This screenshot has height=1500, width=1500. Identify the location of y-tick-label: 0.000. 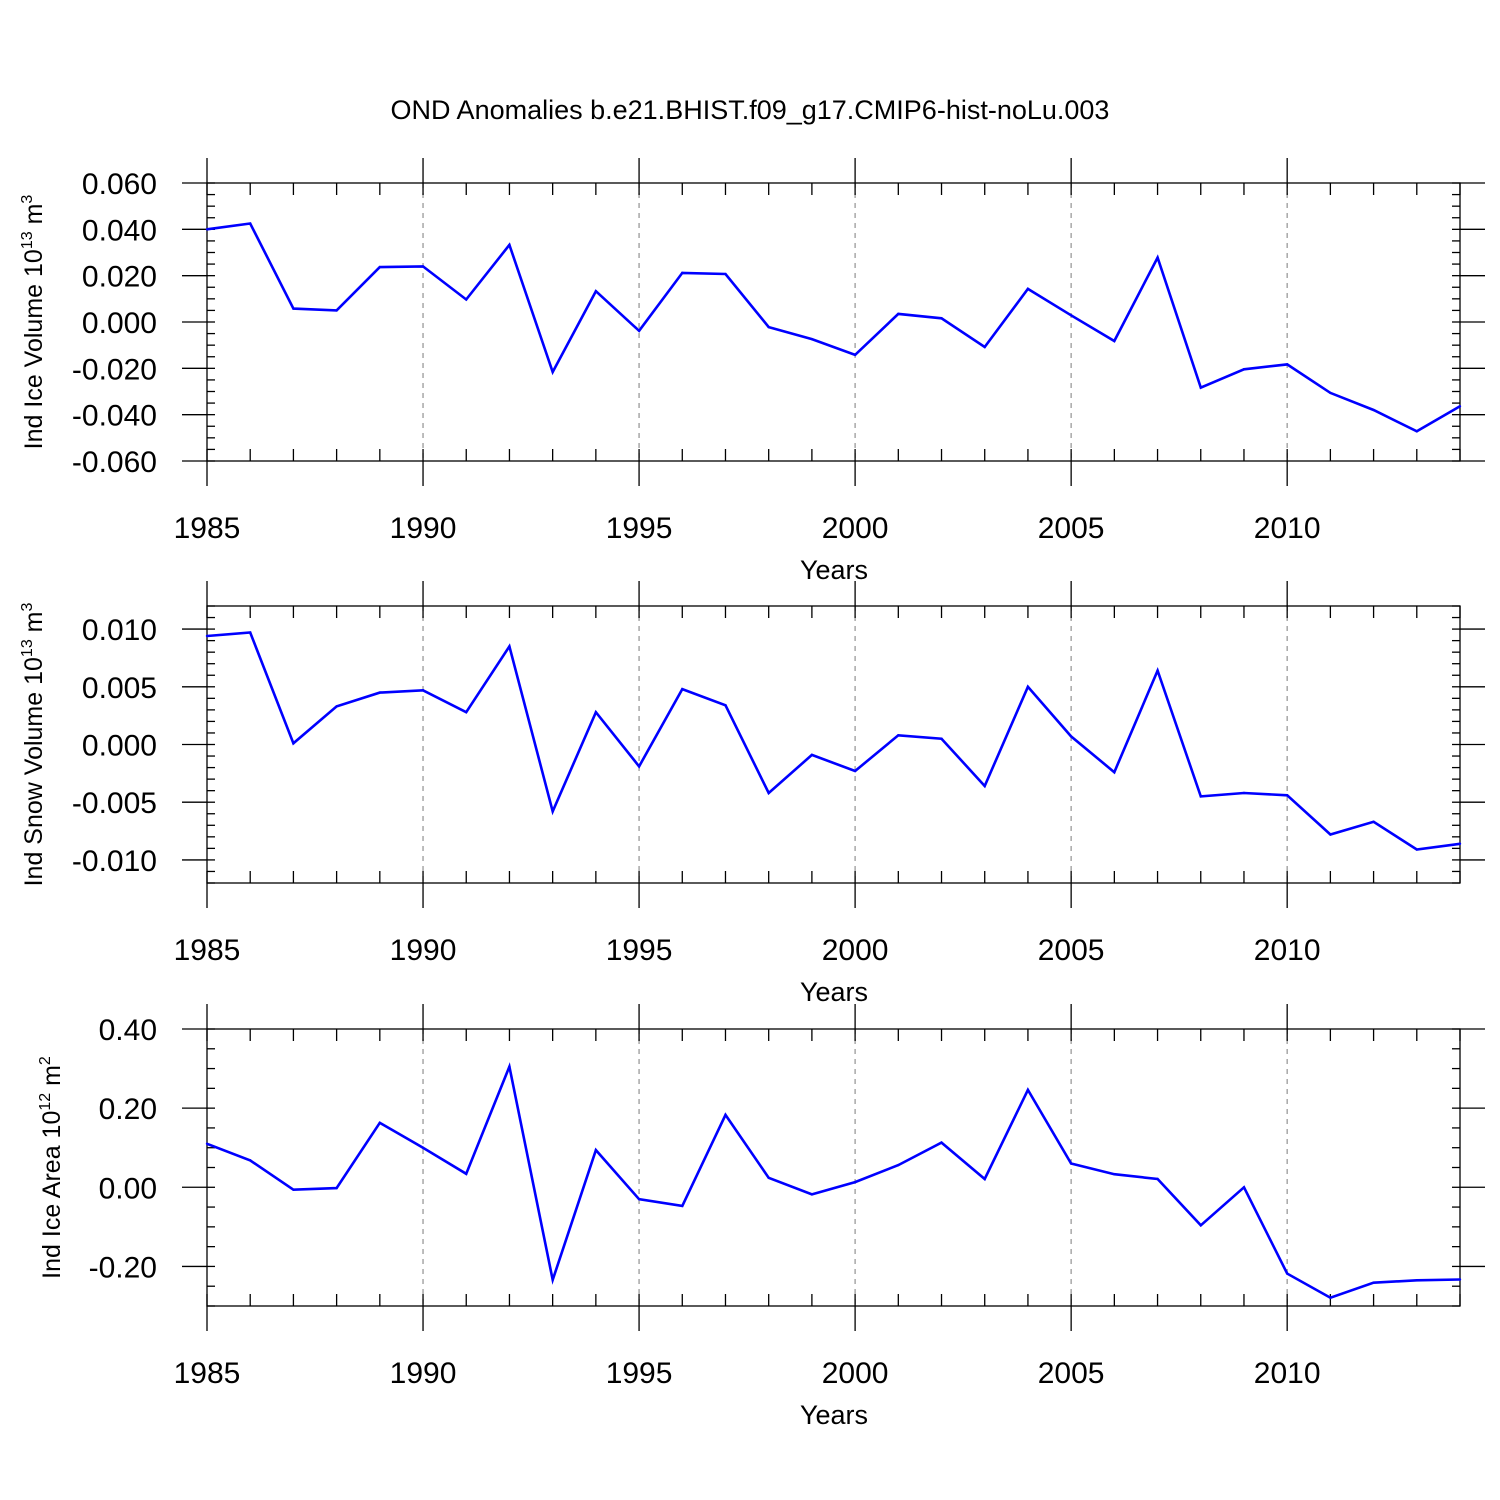
(119, 323).